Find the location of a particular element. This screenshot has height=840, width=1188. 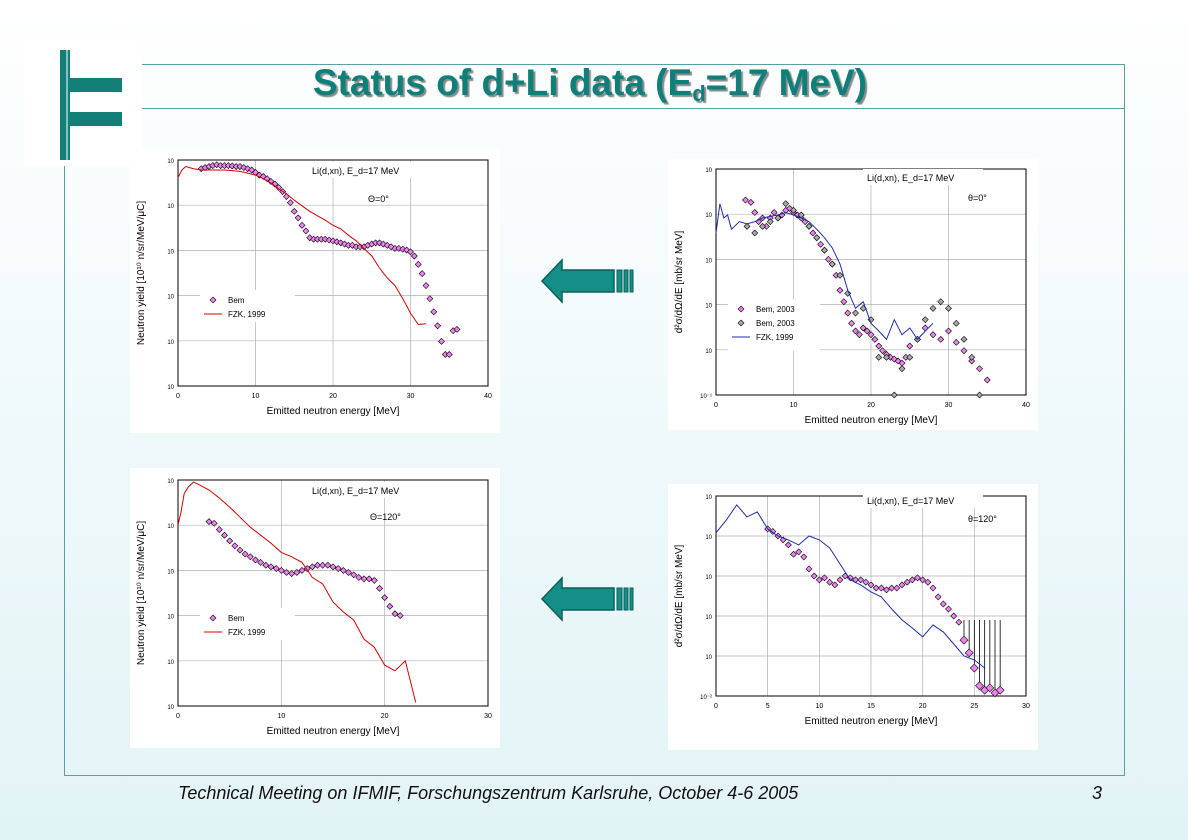

left-arrow-icon-top is located at coordinates (587, 283).